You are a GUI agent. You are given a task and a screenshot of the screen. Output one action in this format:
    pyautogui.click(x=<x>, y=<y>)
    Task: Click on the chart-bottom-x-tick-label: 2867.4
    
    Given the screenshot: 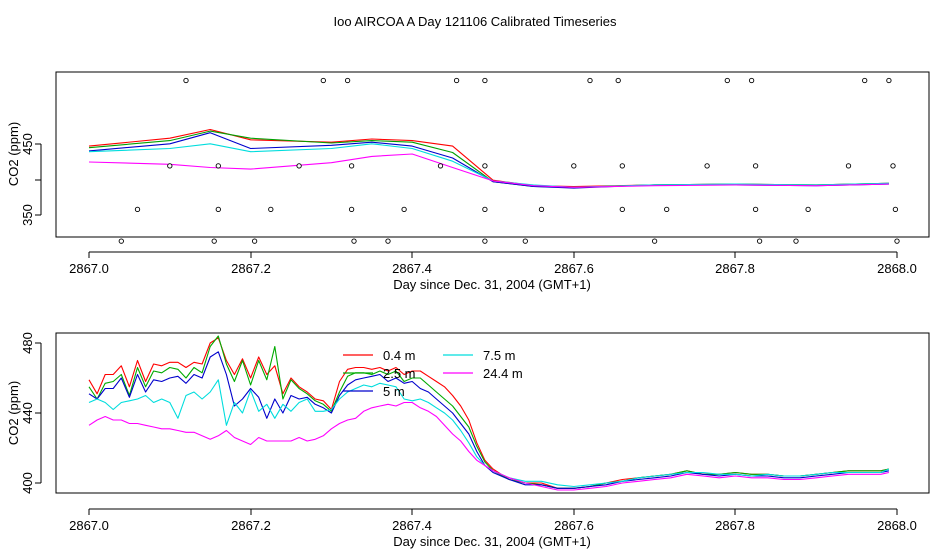 What is the action you would take?
    pyautogui.click(x=412, y=525)
    